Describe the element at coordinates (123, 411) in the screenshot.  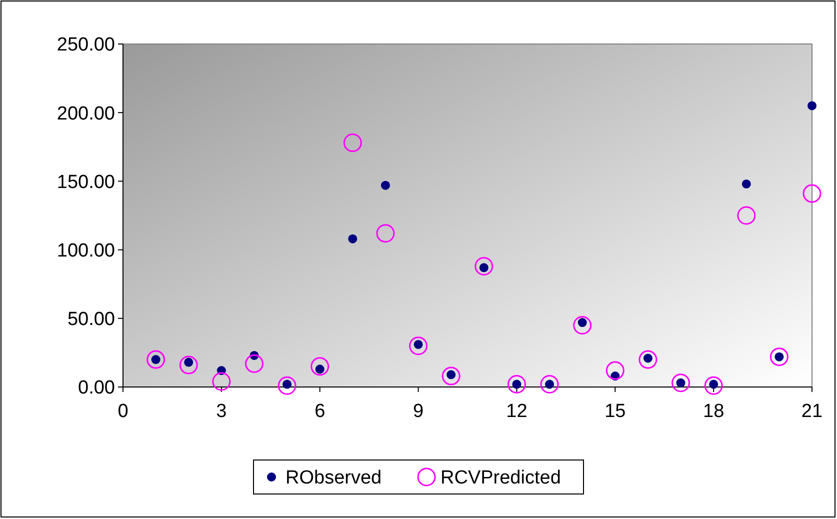
I see `x-tick-label: 0` at that location.